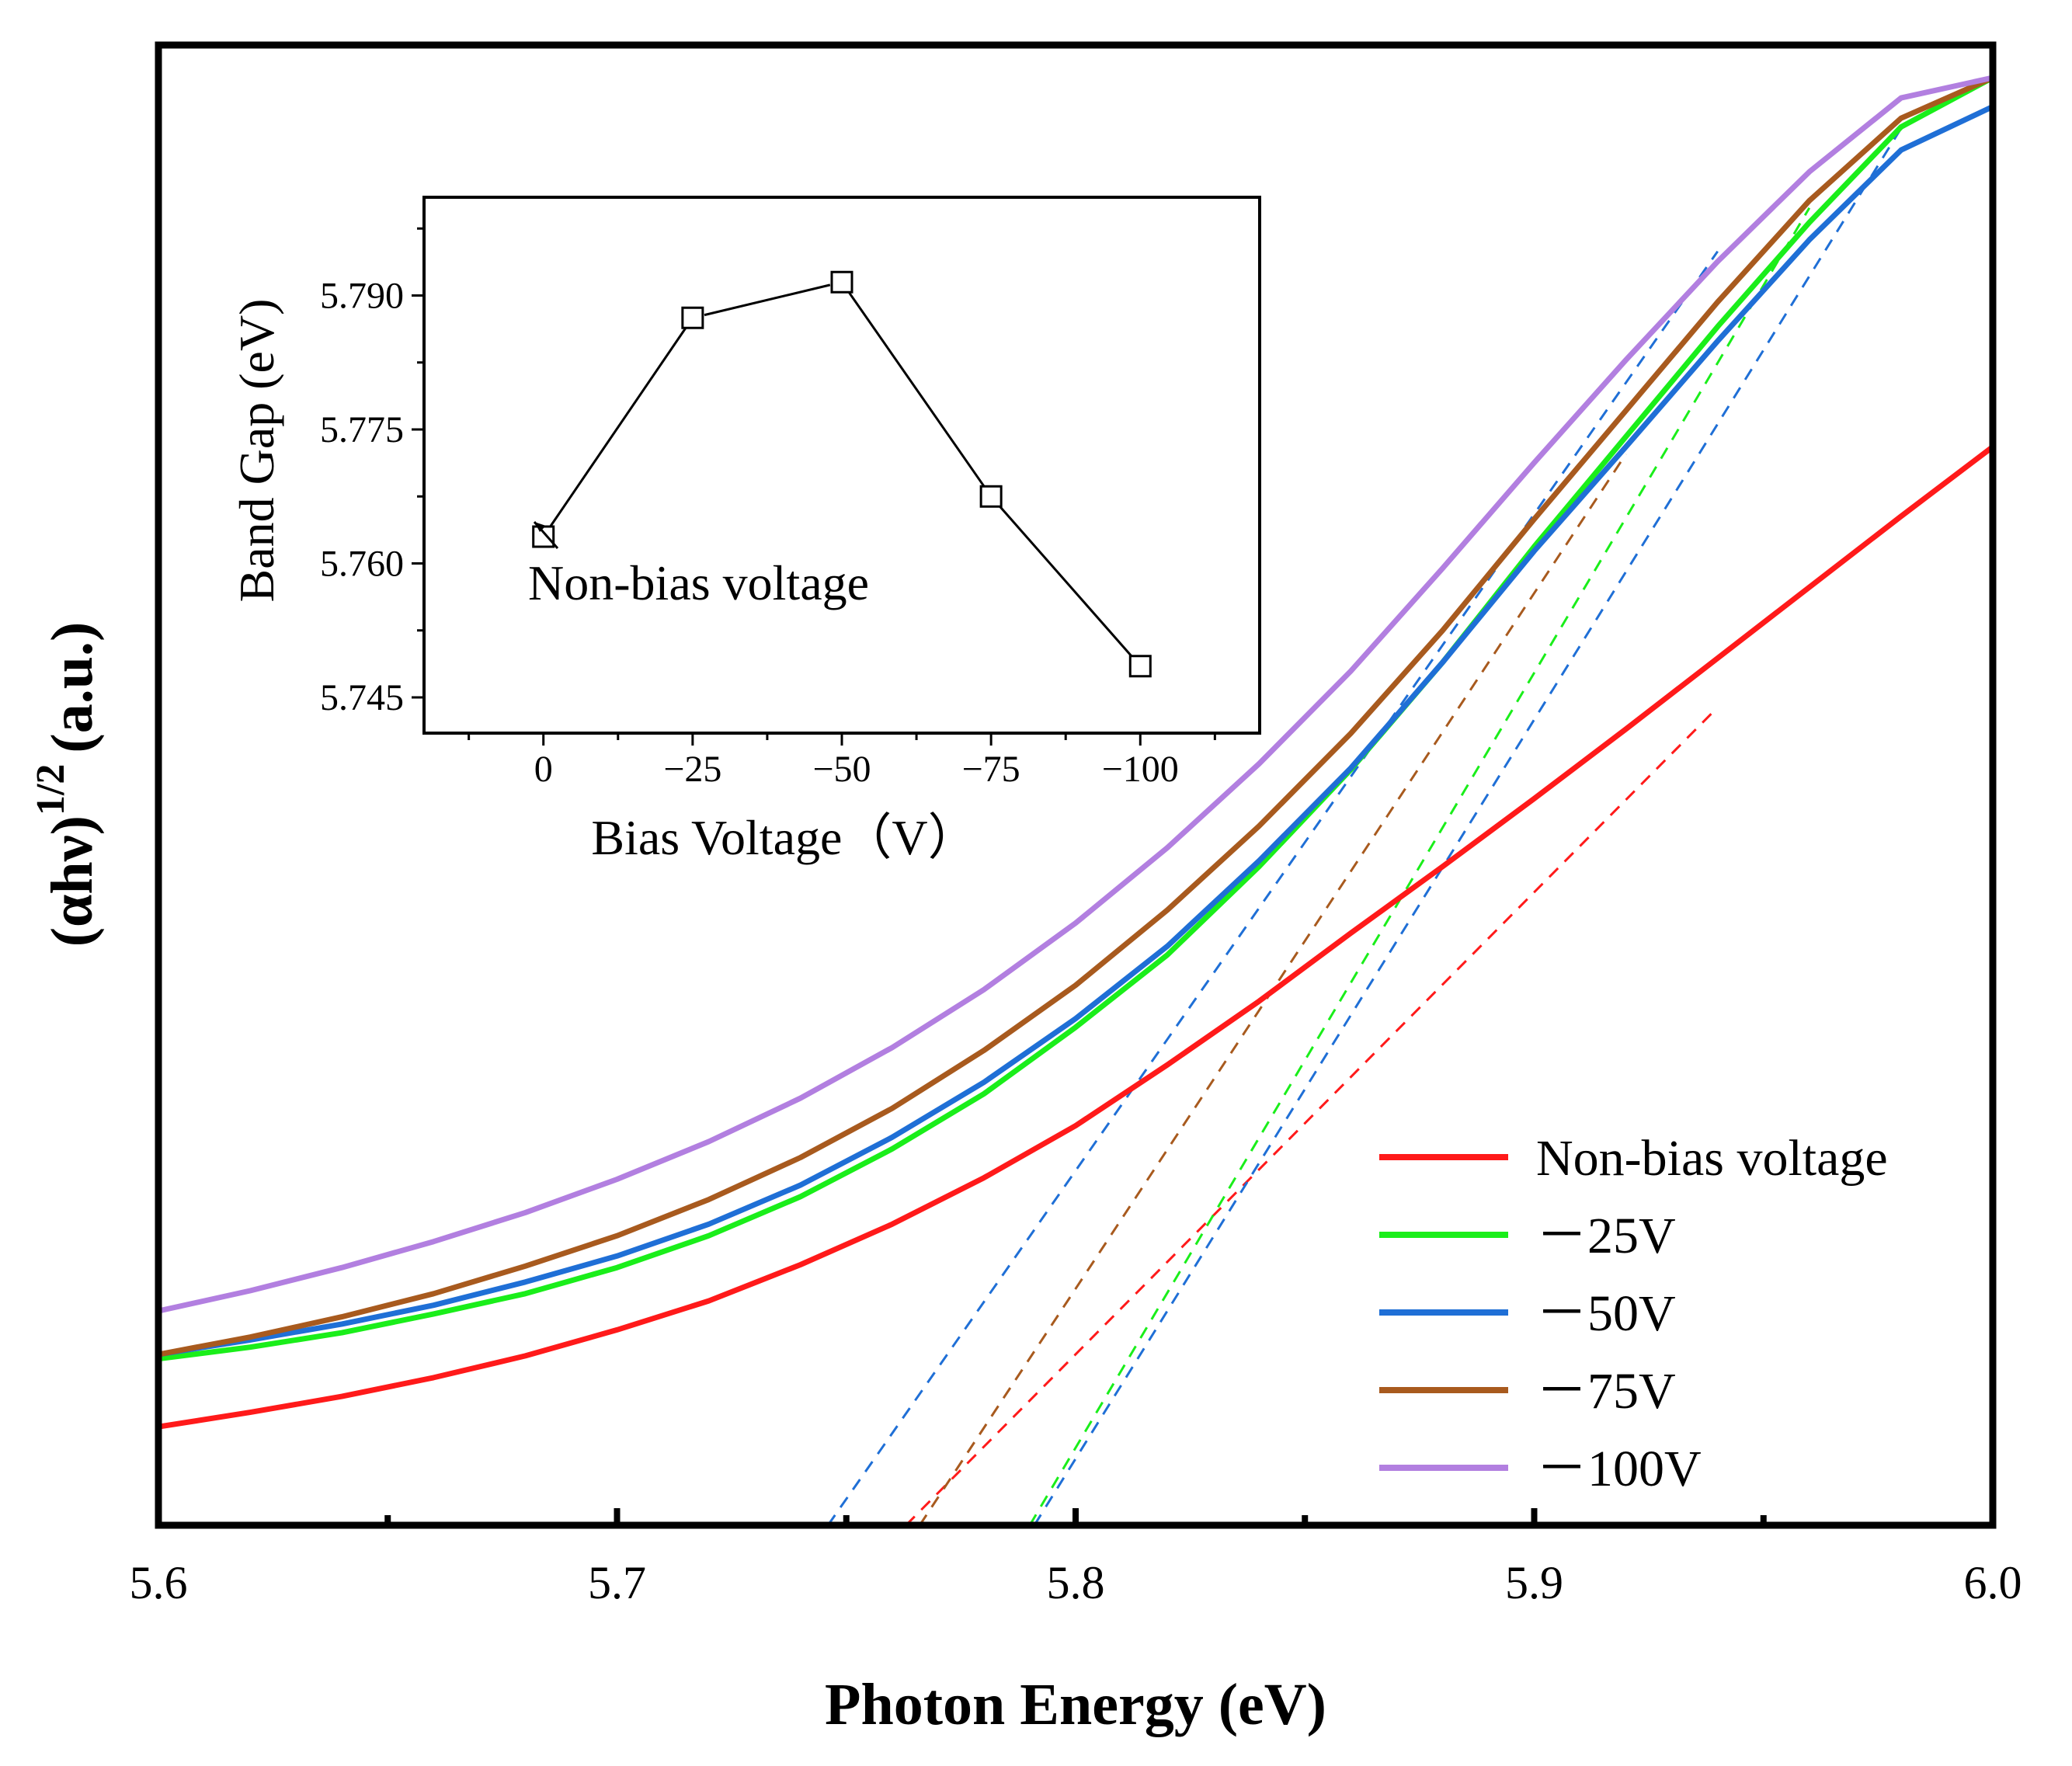 This screenshot has width=2072, height=1766. I want to click on inset-x-axis-title: Bias Voltage（V）, so click(784, 837).